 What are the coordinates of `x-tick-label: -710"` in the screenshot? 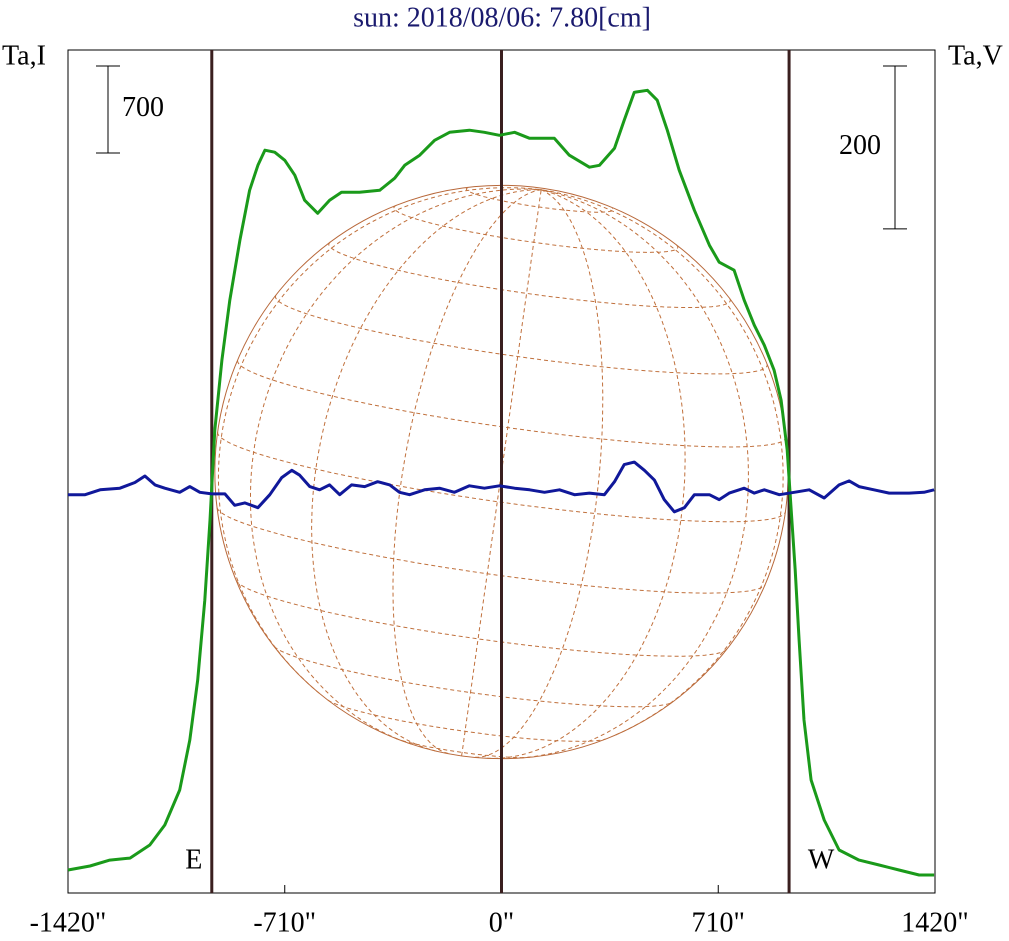 It's located at (284, 922).